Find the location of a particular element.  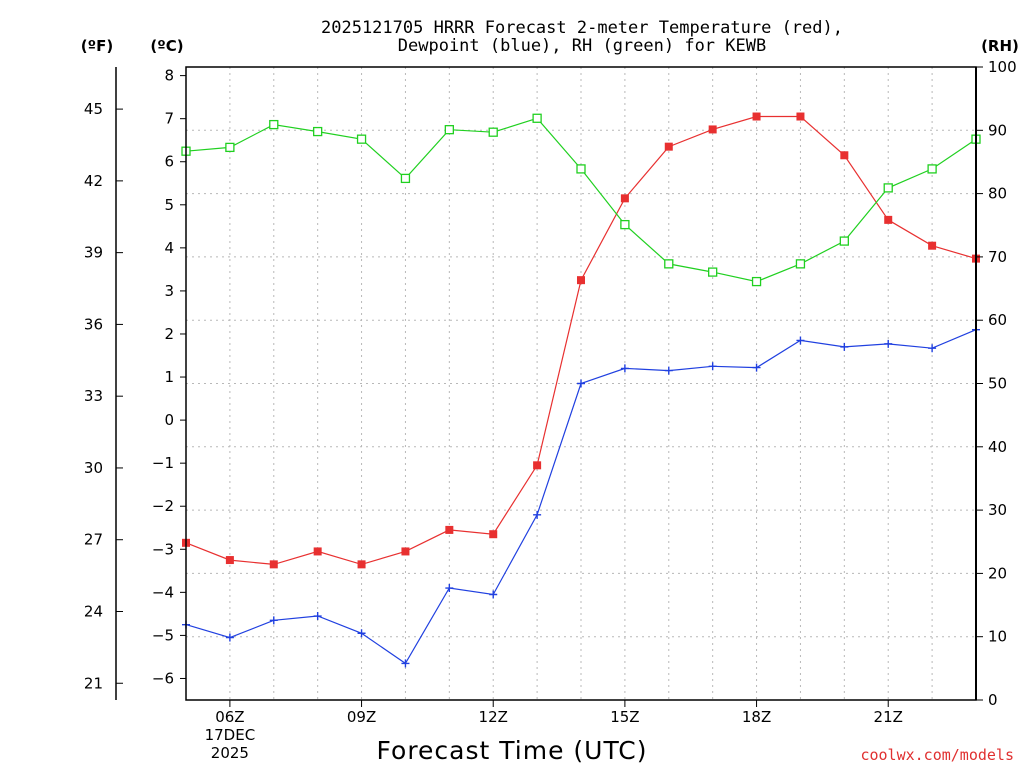

chart-title-line-2: Dewpoint (blue), RH (green) for KEWB is located at coordinates (582, 46).